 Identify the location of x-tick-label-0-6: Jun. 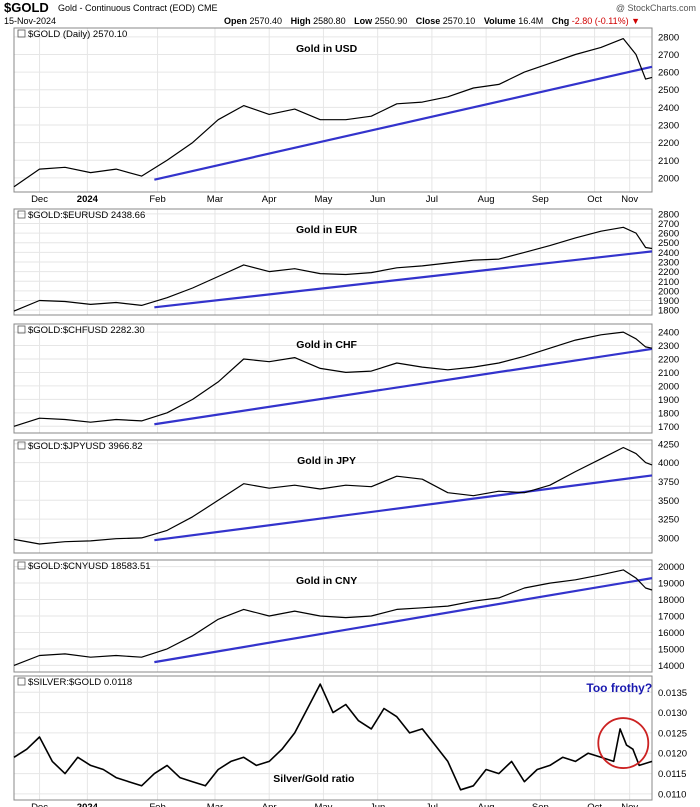
(377, 199).